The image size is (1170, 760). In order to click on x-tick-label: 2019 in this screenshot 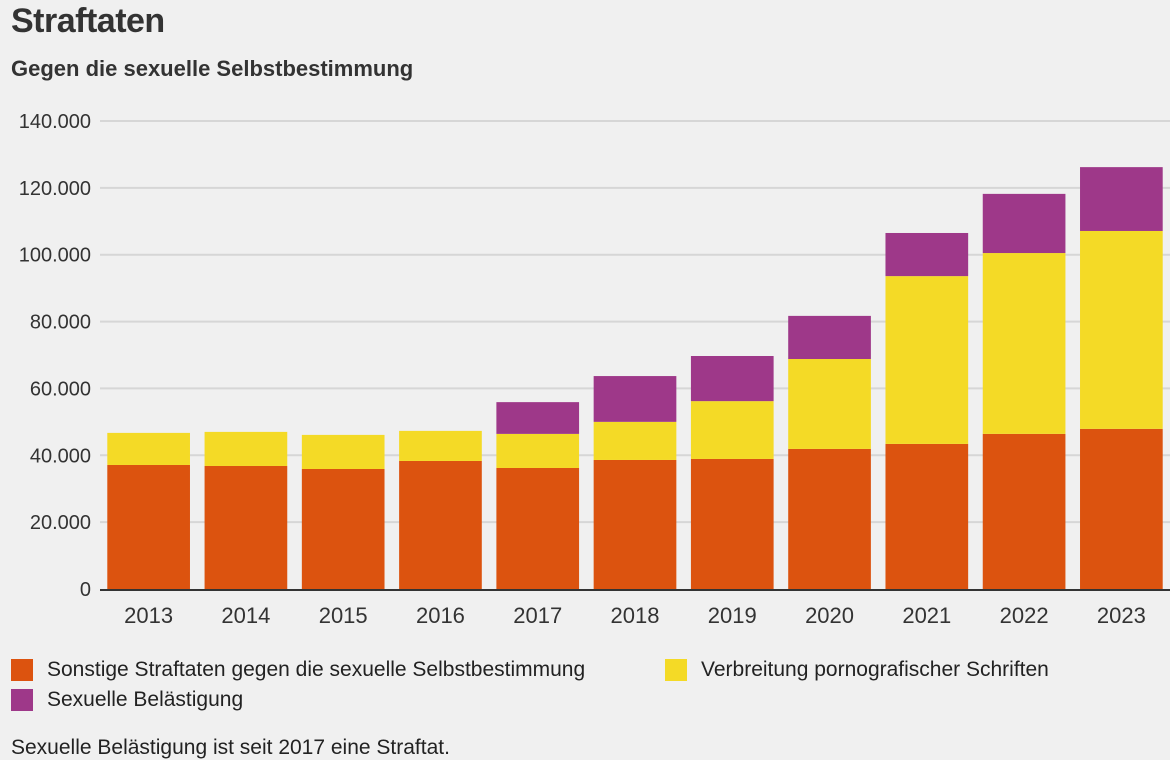, I will do `click(732, 615)`.